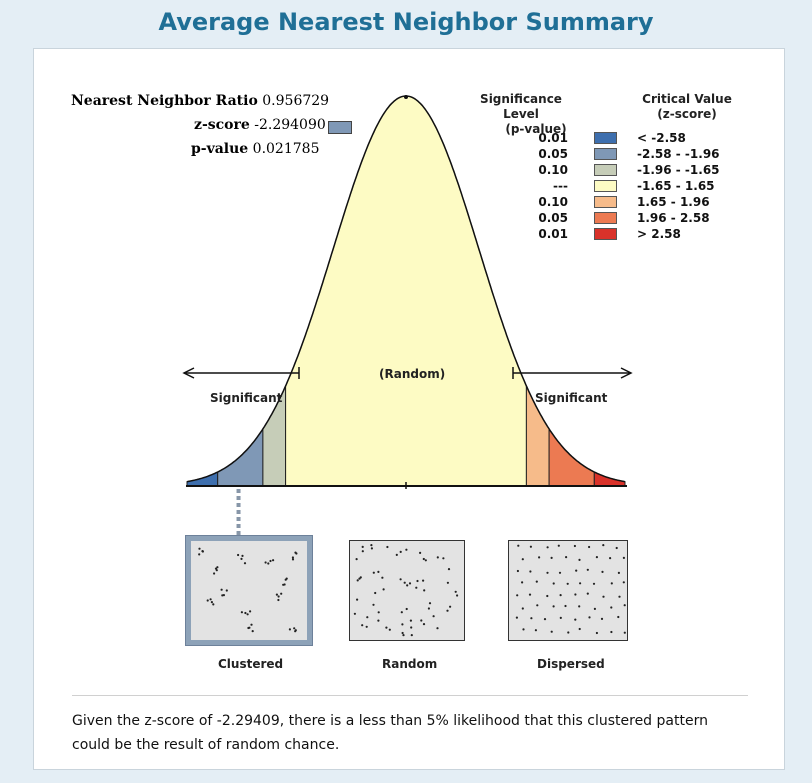  I want to click on left-significant-arrow, so click(241, 373).